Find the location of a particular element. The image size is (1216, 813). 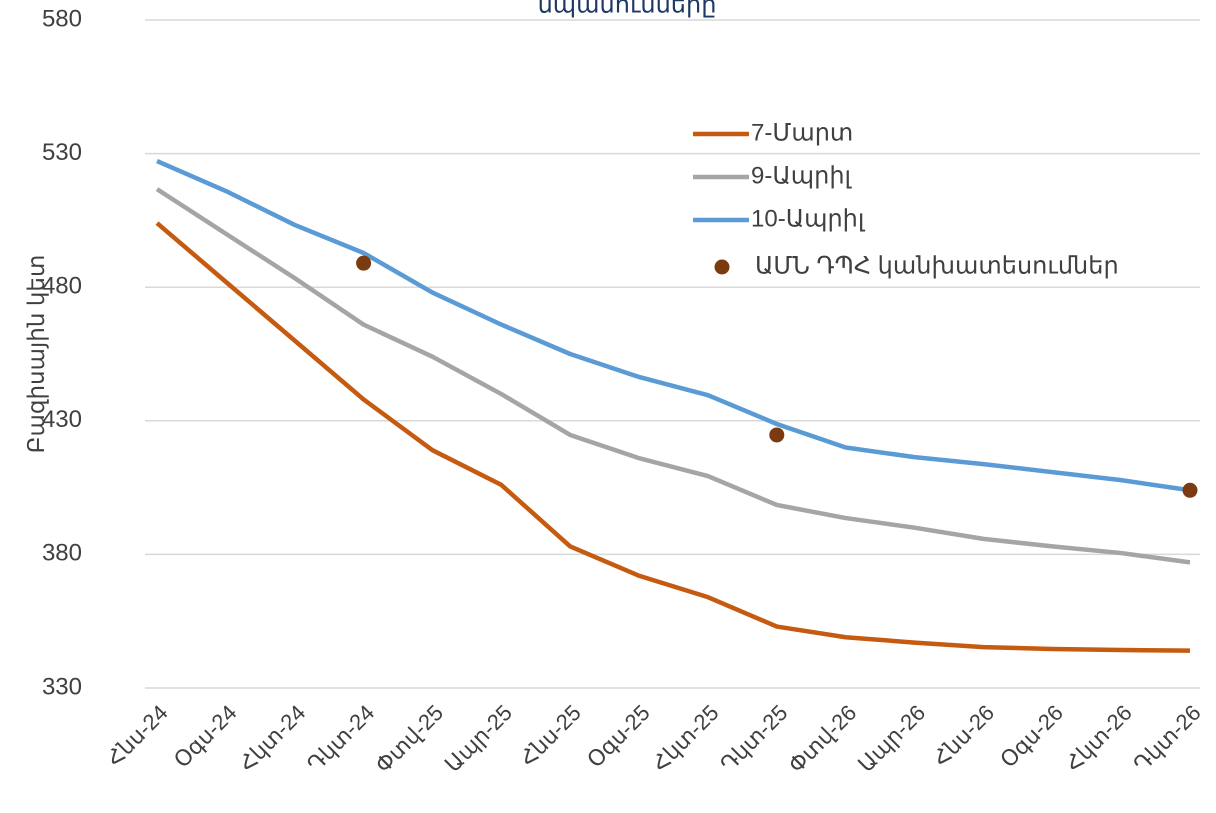

legend-label: 7-Մարտ is located at coordinates (802, 132).